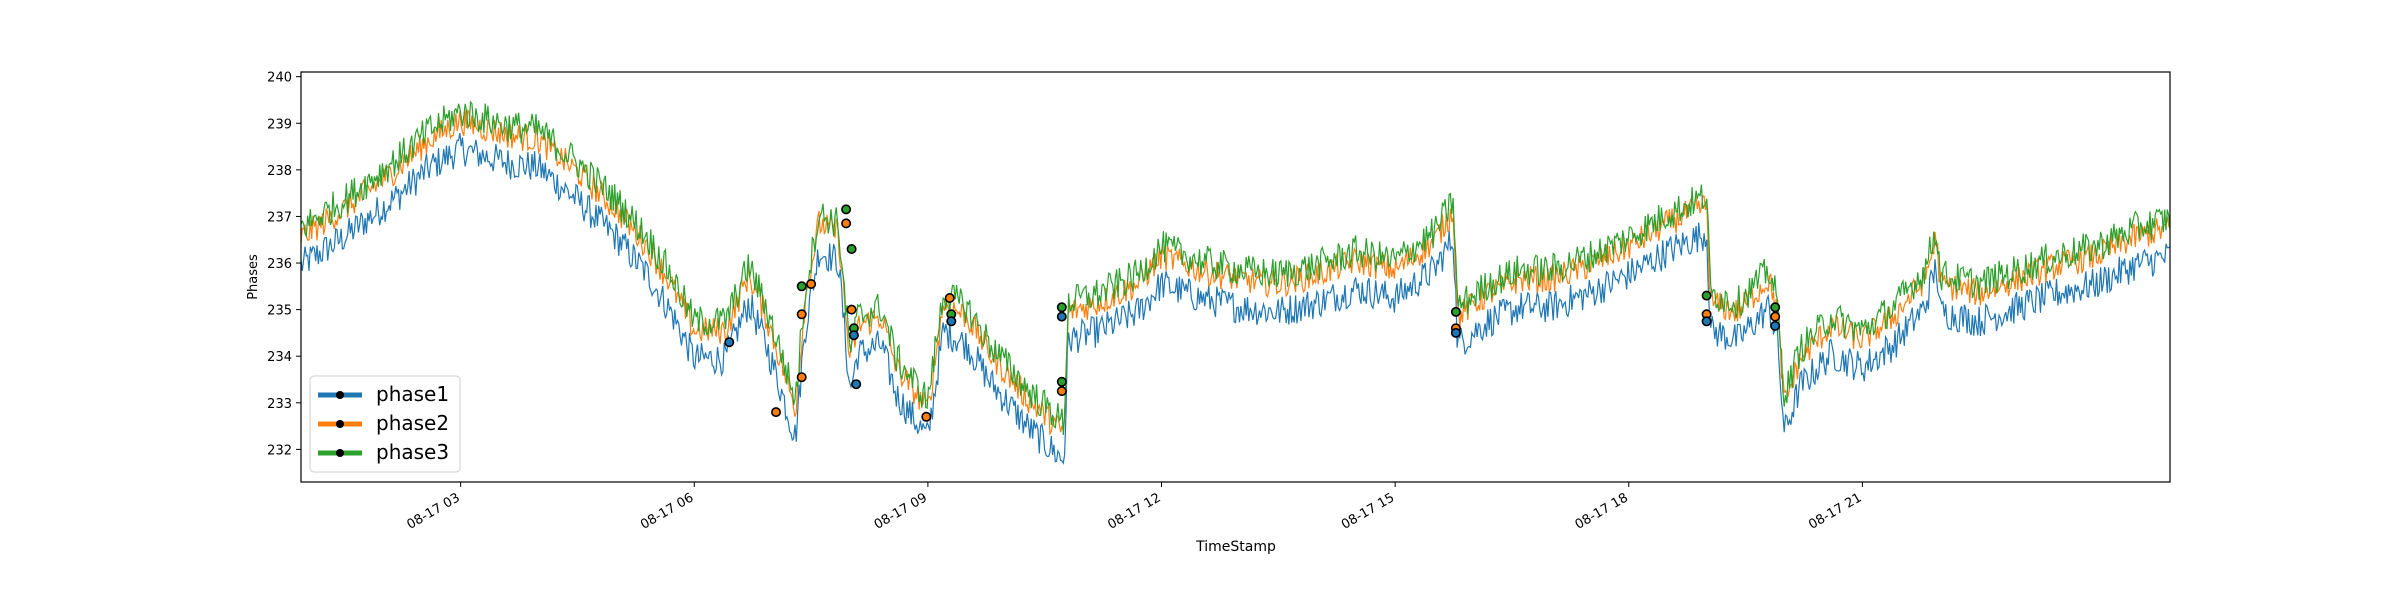  Describe the element at coordinates (901, 511) in the screenshot. I see `x-tick-label: 08-17 09` at that location.